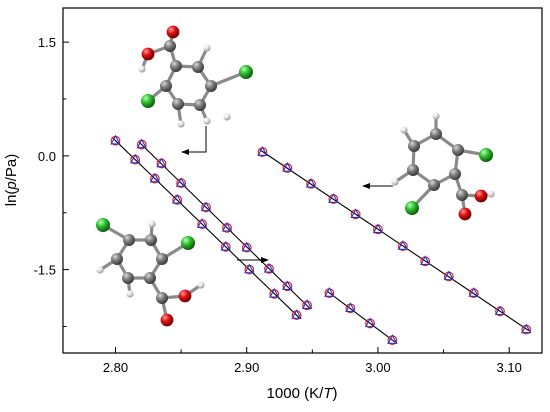  I want to click on molecule-top-left, so click(195, 76).